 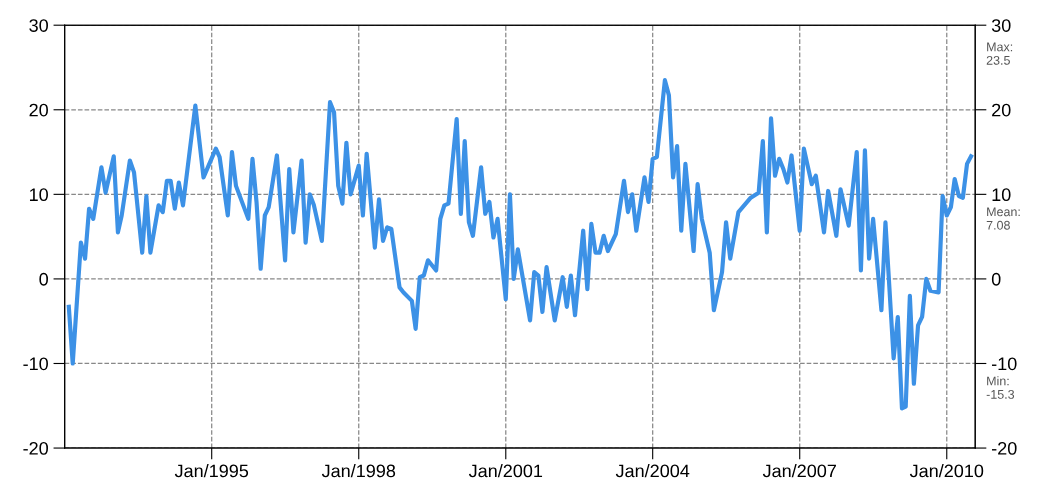 I want to click on y-tick-label: -10, so click(x=35, y=364).